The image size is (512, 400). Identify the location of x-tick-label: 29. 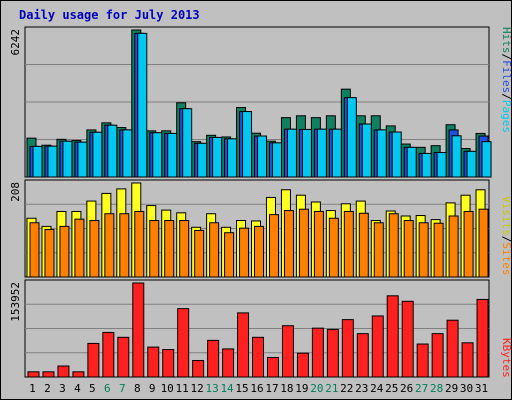
(451, 388).